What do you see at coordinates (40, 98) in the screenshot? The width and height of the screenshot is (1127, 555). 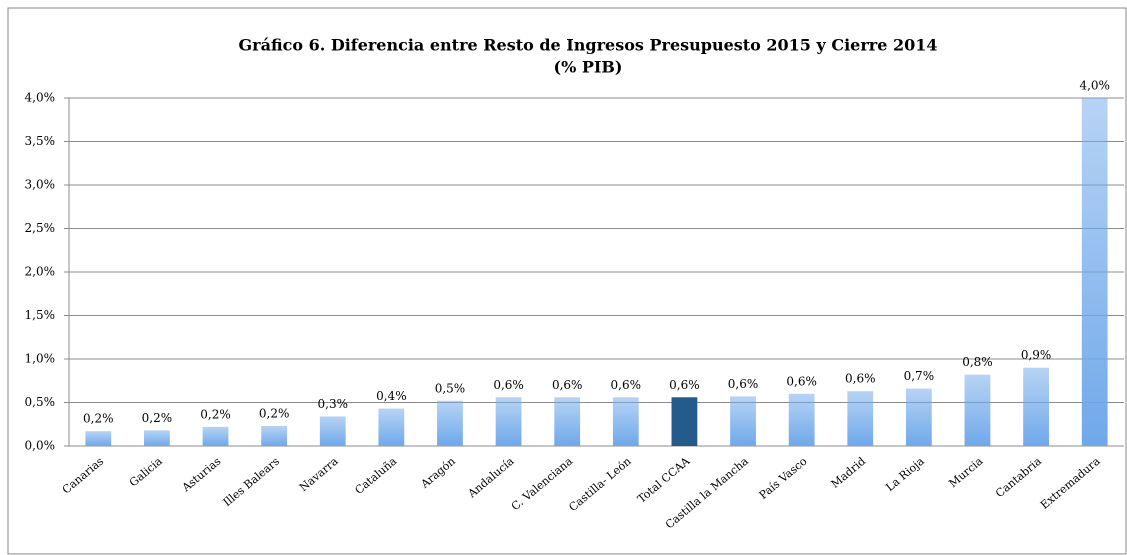 I see `y-tick-label: 4,0%` at bounding box center [40, 98].